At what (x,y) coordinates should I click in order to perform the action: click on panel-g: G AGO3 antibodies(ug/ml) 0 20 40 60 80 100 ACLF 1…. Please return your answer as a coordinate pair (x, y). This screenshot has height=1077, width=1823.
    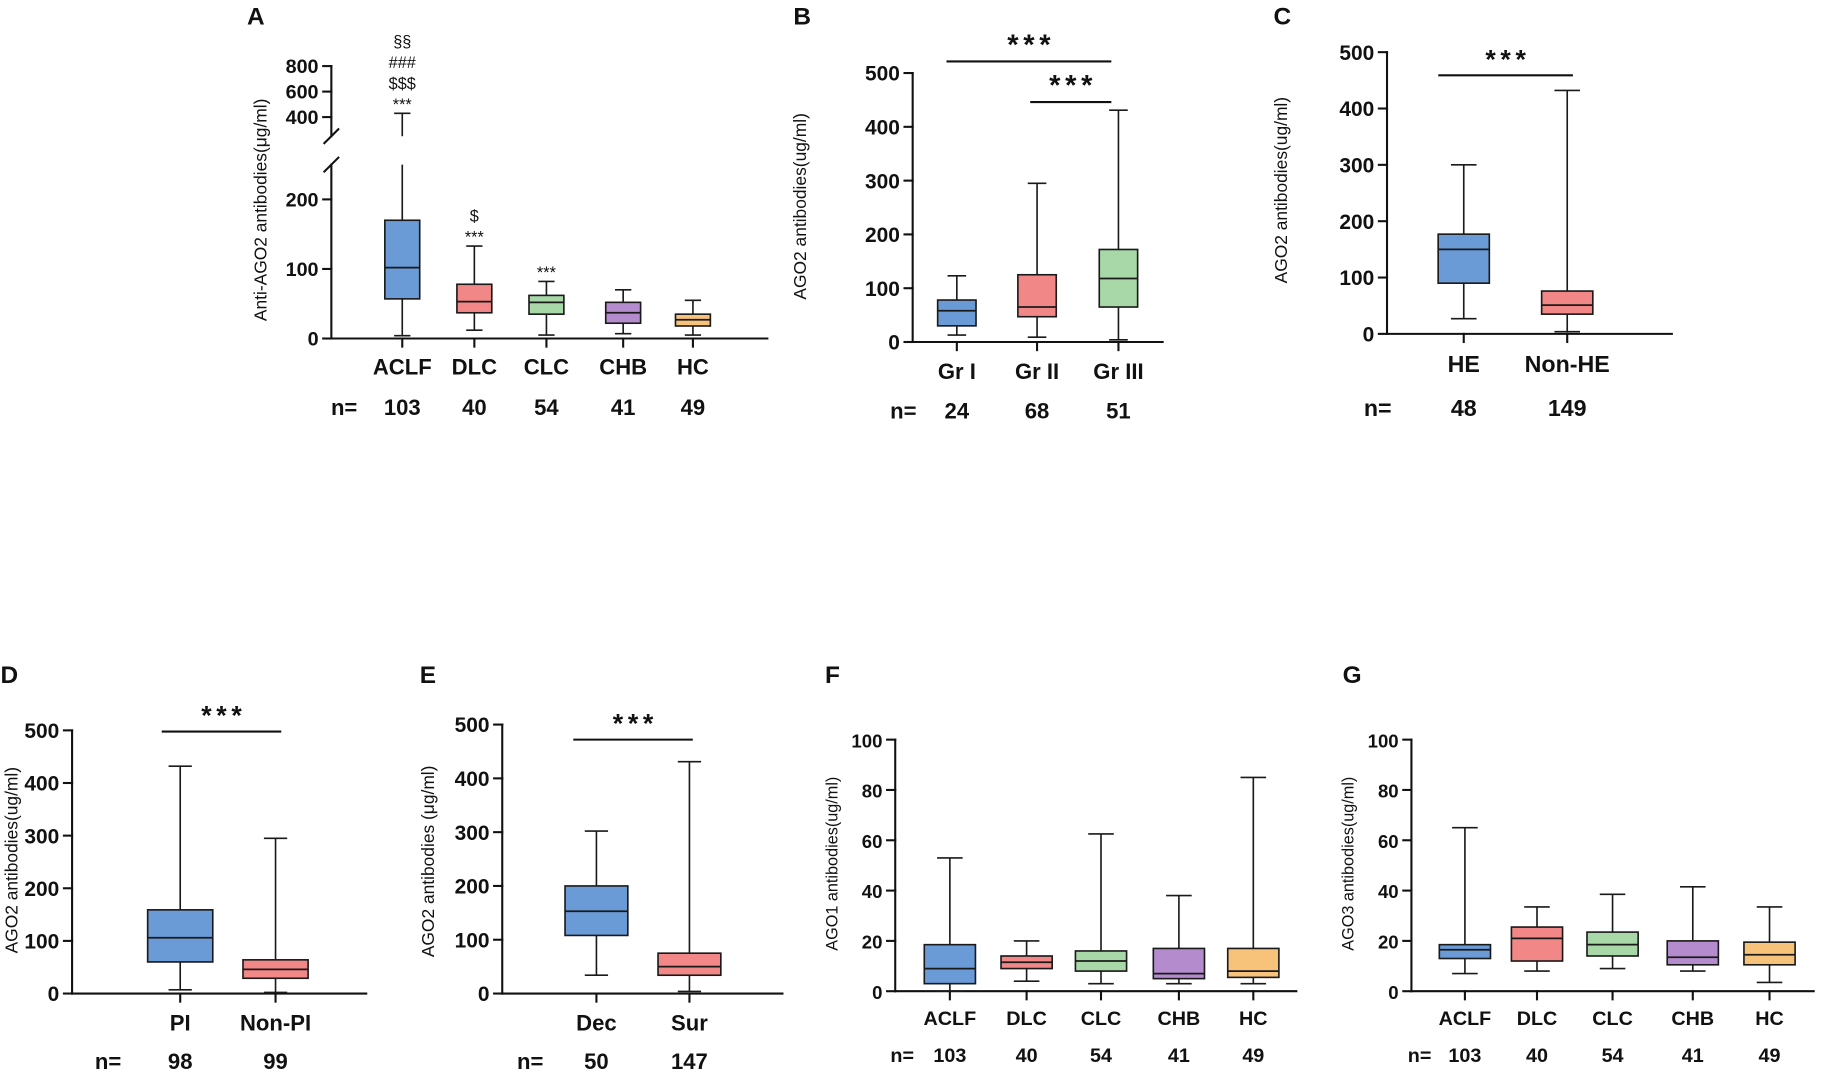
    Looking at the image, I should click on (1577, 864).